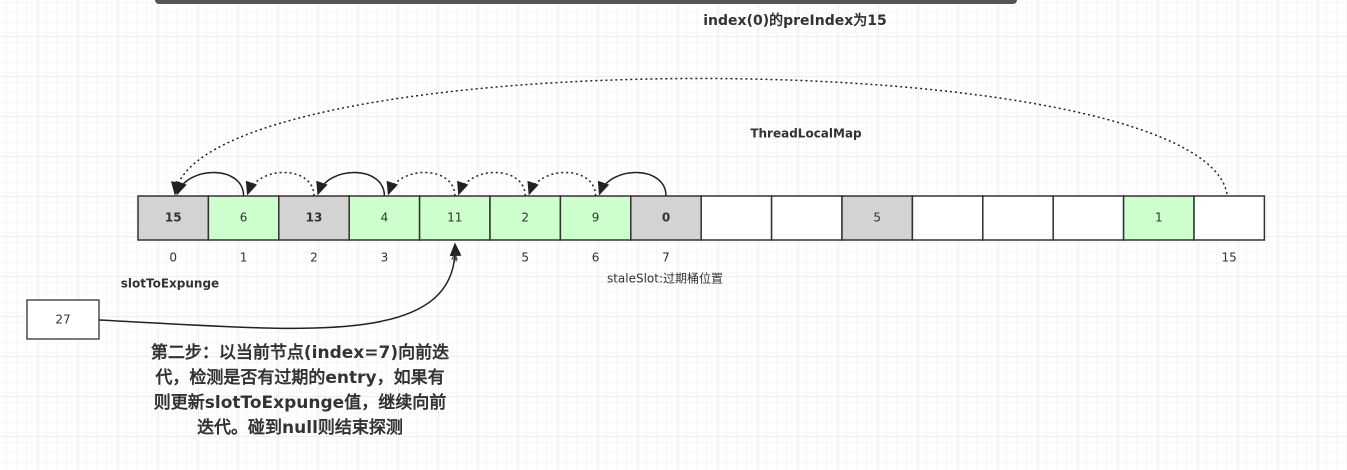 Image resolution: width=1347 pixels, height=470 pixels. What do you see at coordinates (314, 258) in the screenshot?
I see `index-label: 2` at bounding box center [314, 258].